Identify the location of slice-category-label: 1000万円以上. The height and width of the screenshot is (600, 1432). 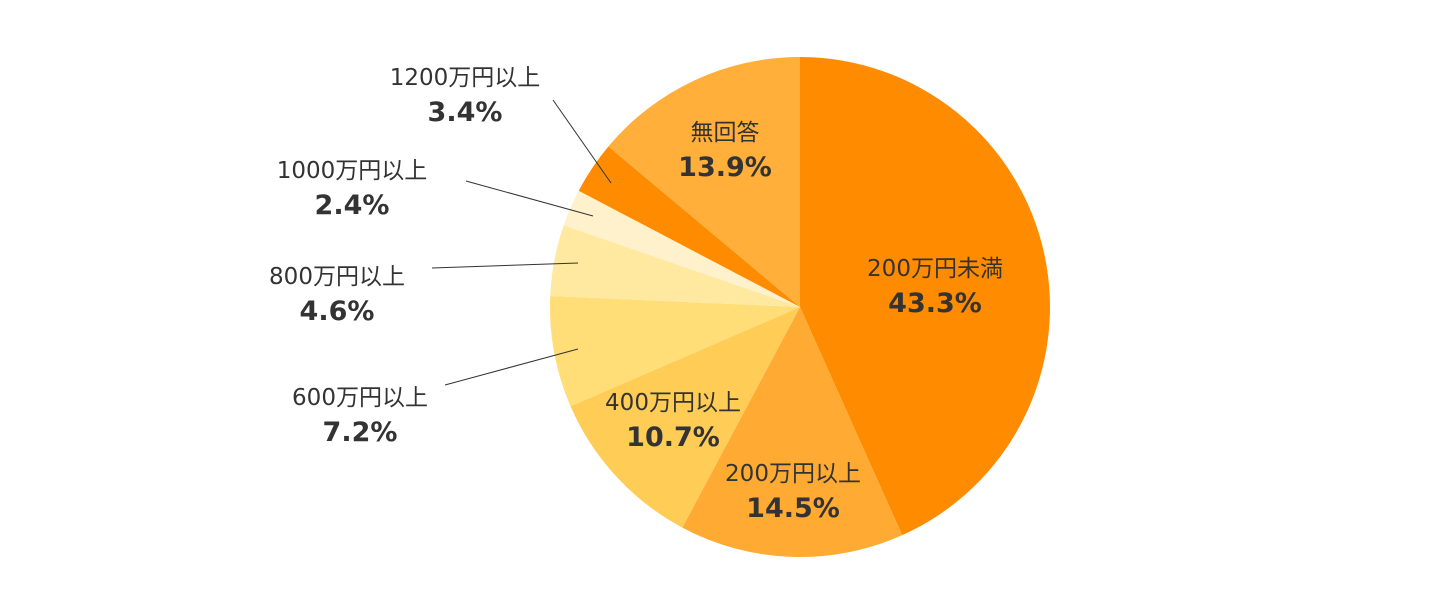
(352, 171).